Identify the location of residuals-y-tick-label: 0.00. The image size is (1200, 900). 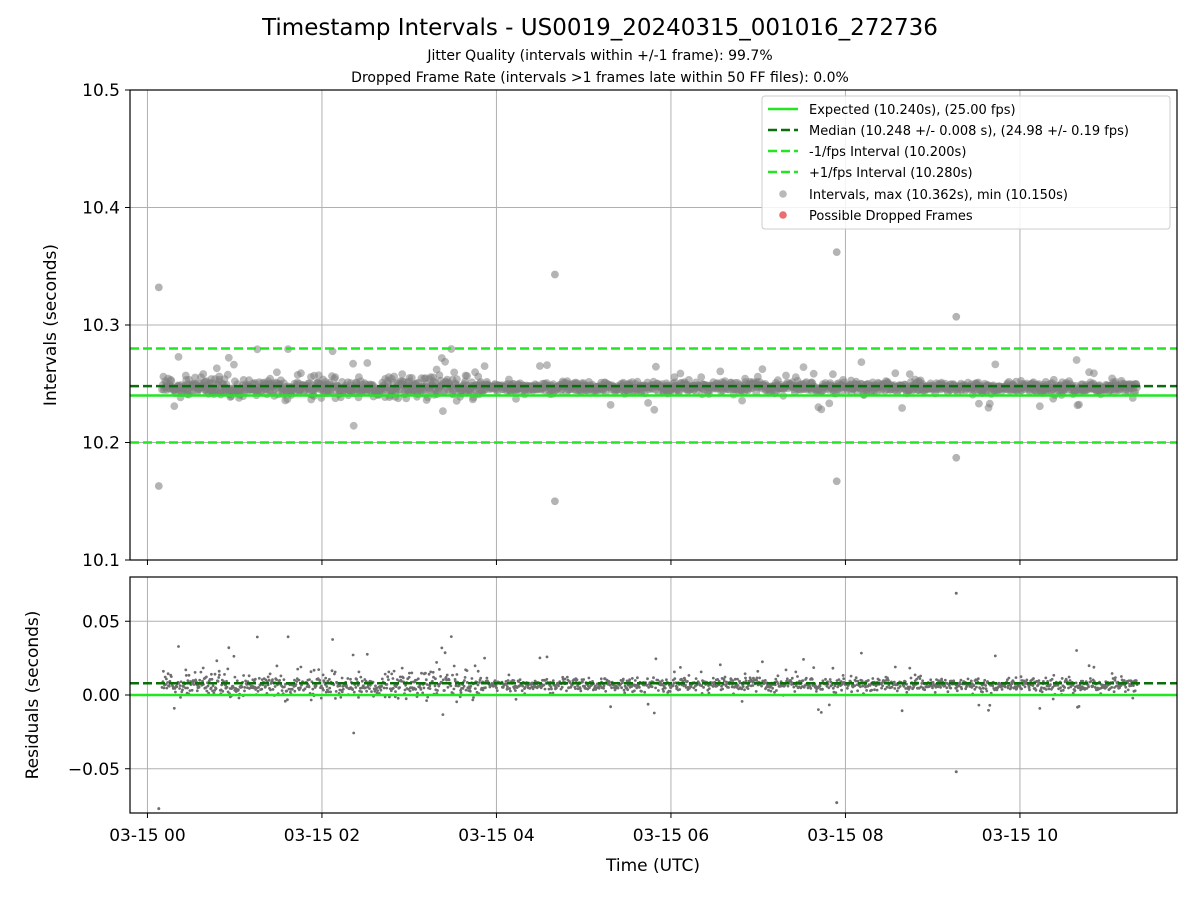
(101, 696).